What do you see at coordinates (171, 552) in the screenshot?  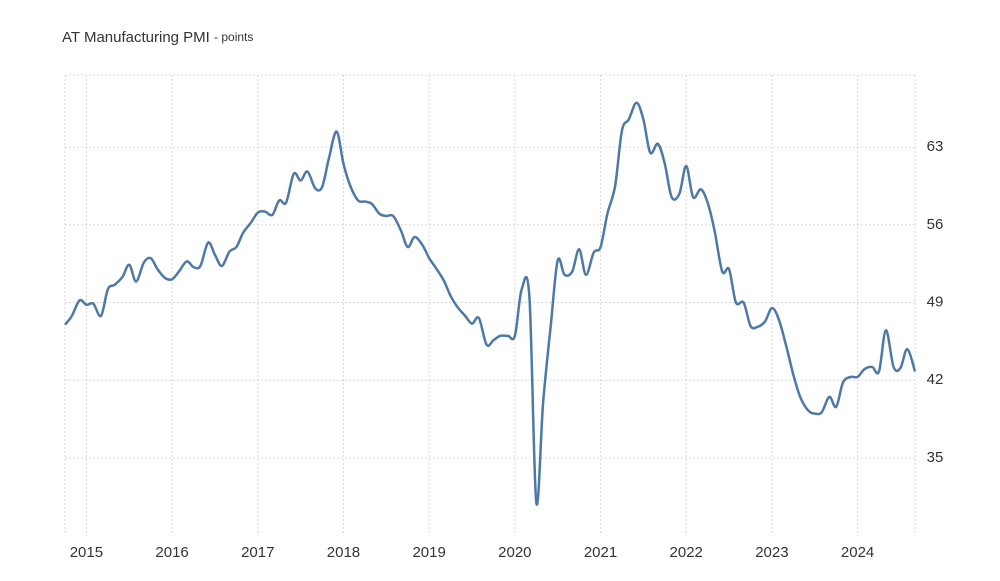 I see `x-tick-label: 2016` at bounding box center [171, 552].